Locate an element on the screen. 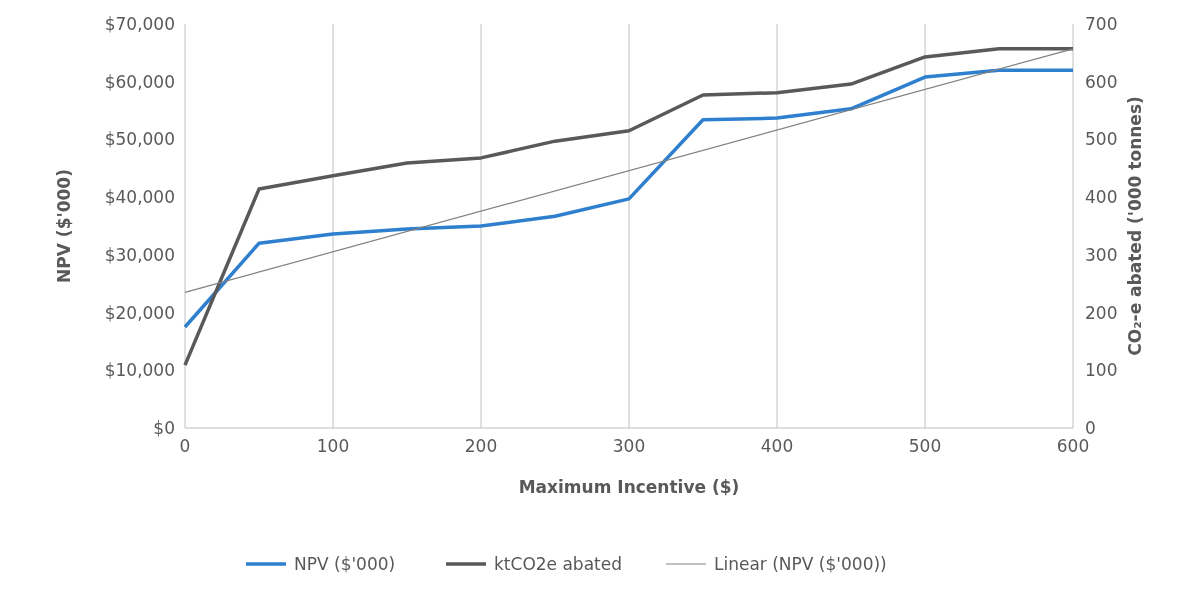 The image size is (1202, 601). x-tick-label: 100 is located at coordinates (333, 446).